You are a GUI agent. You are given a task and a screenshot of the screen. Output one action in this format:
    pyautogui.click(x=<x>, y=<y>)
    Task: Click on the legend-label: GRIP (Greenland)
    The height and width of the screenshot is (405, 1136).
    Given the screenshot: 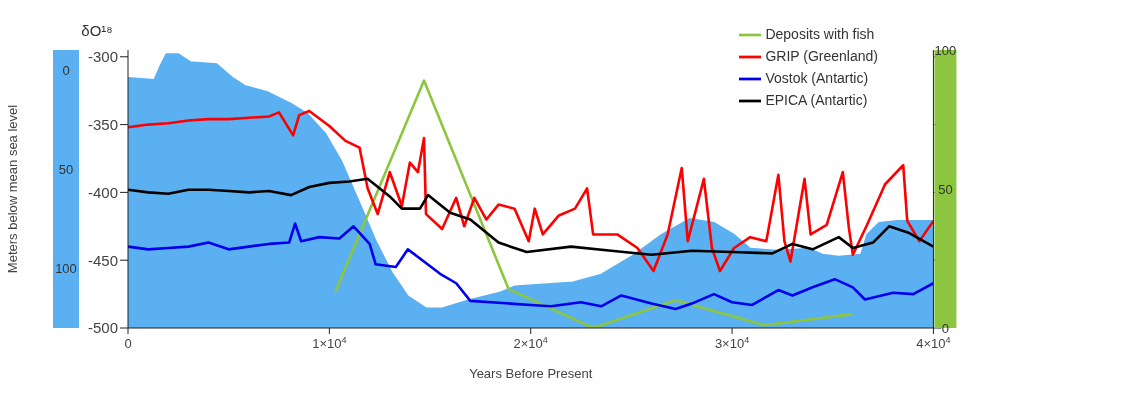 What is the action you would take?
    pyautogui.click(x=821, y=55)
    